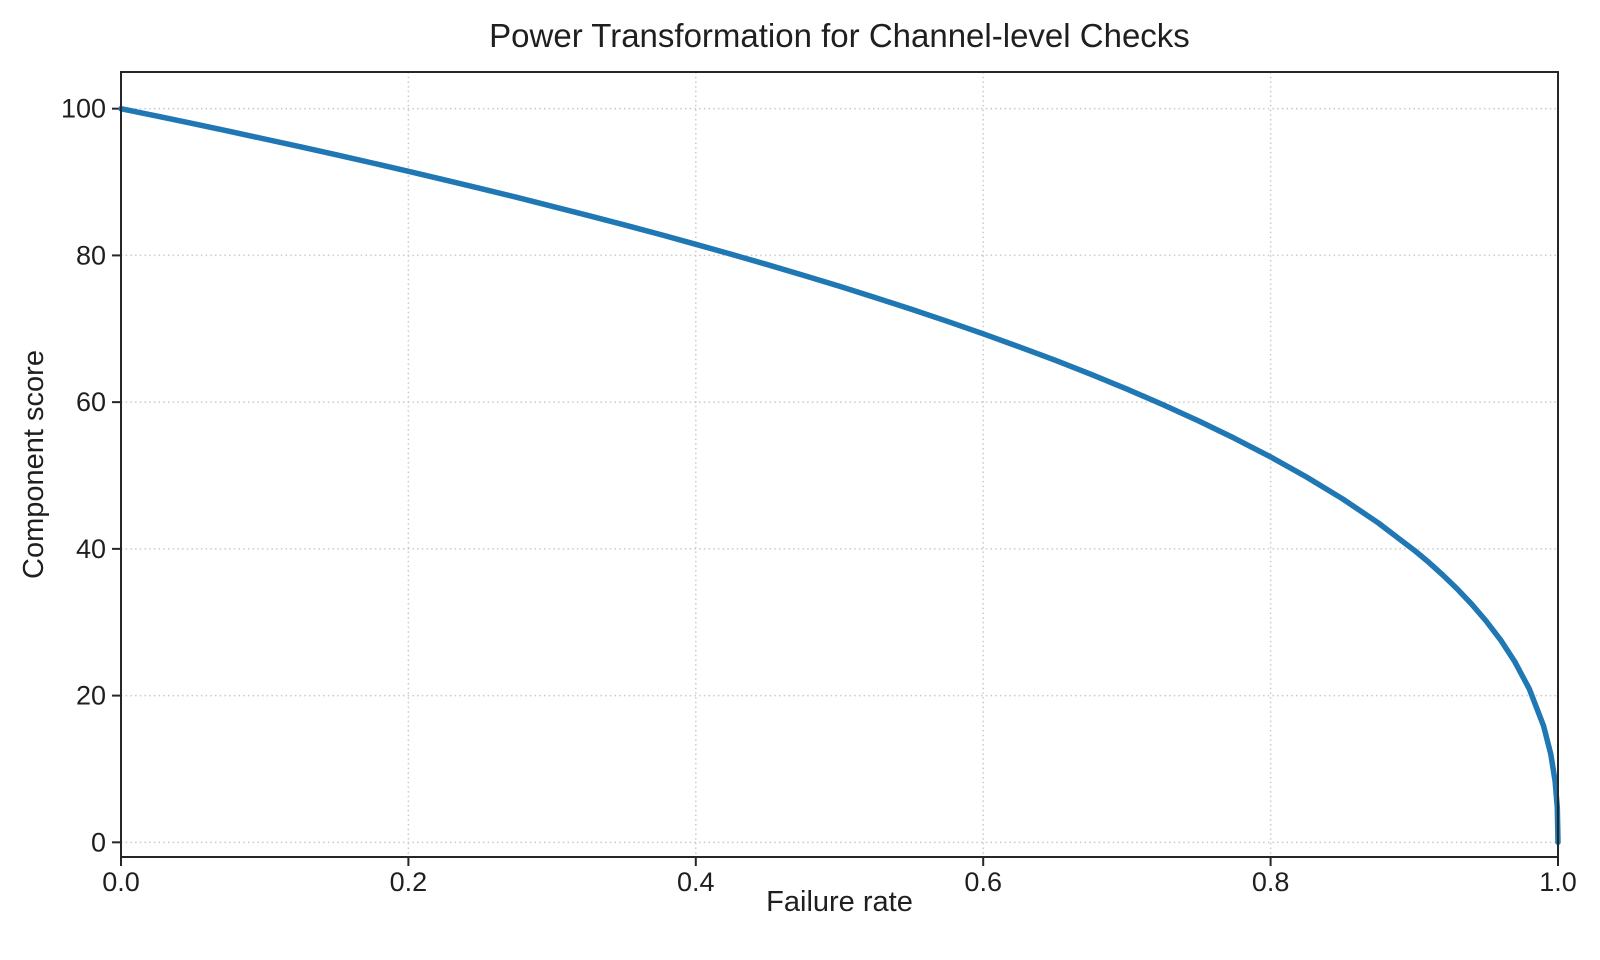 The height and width of the screenshot is (960, 1600). What do you see at coordinates (983, 882) in the screenshot?
I see `x-tick-label: 0.6` at bounding box center [983, 882].